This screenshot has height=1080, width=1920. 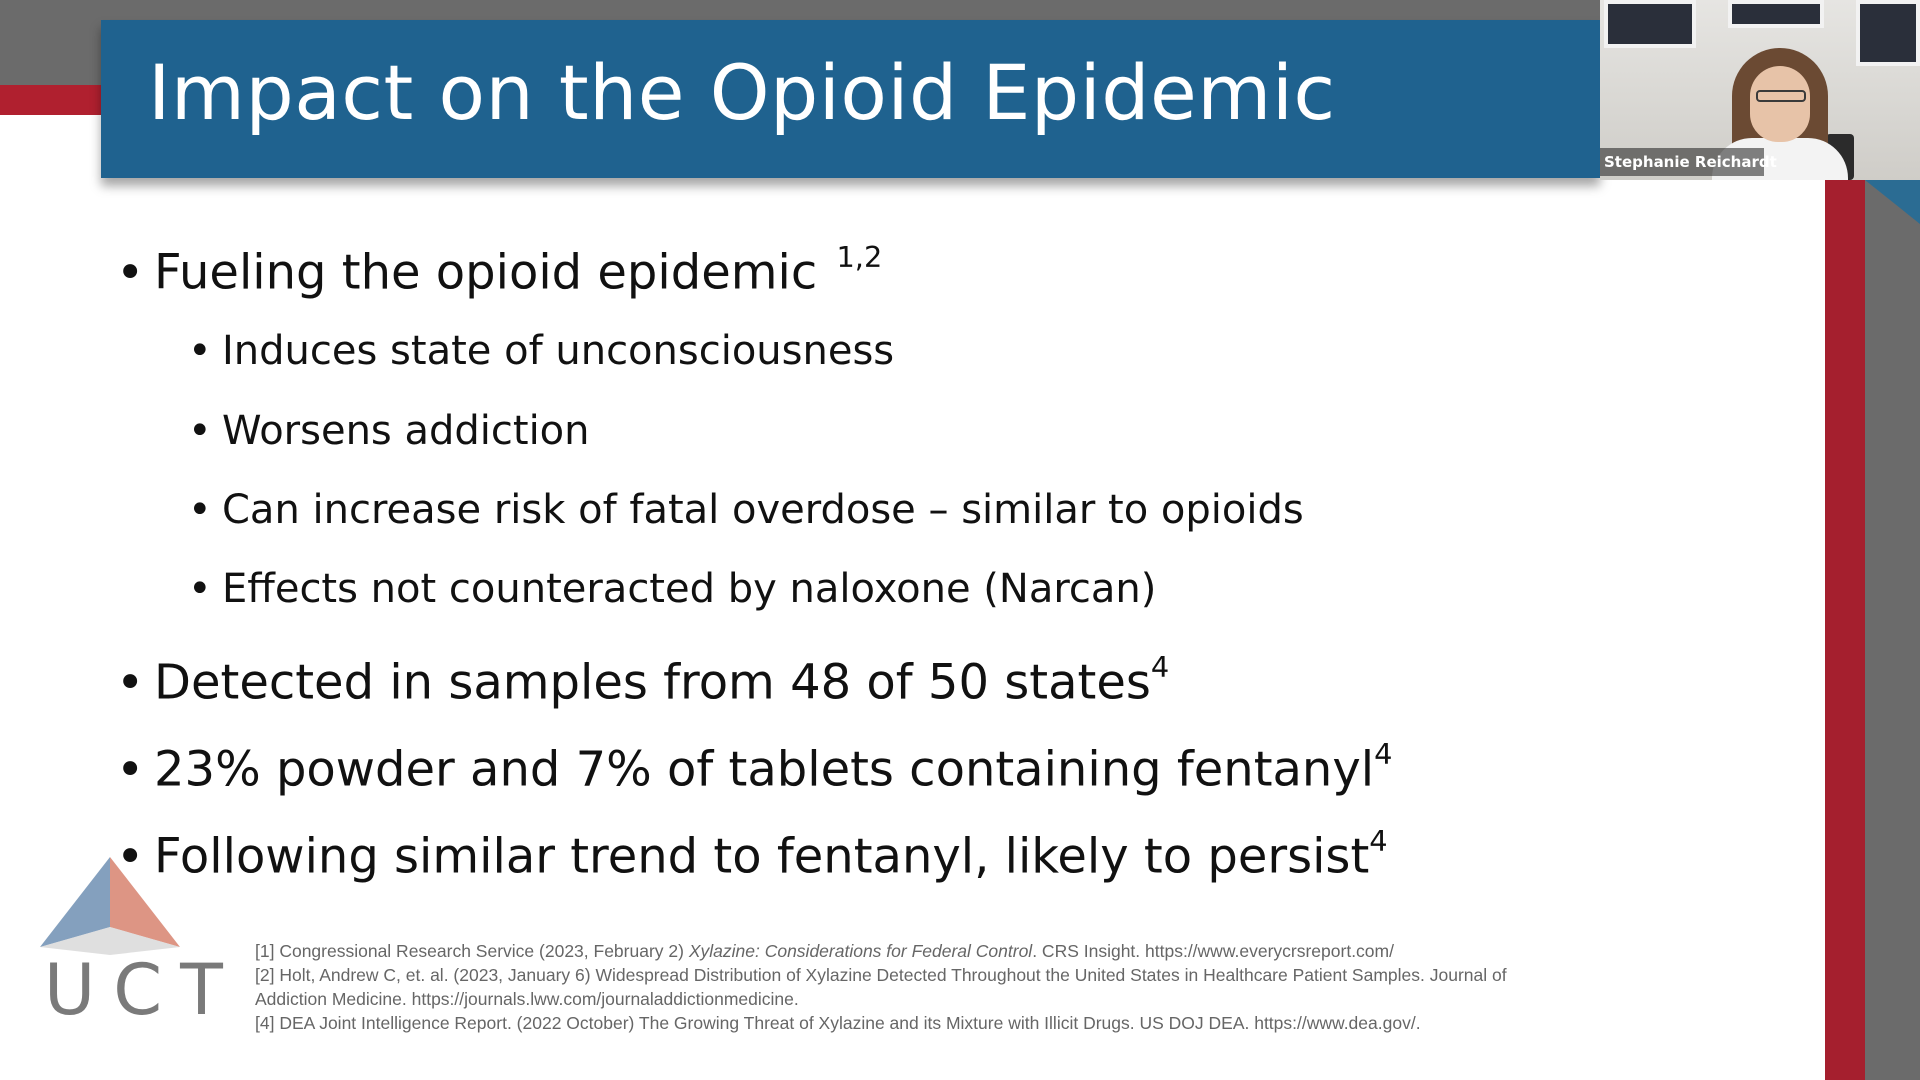 What do you see at coordinates (859, 257) in the screenshot?
I see `citation-superscript: 1,2` at bounding box center [859, 257].